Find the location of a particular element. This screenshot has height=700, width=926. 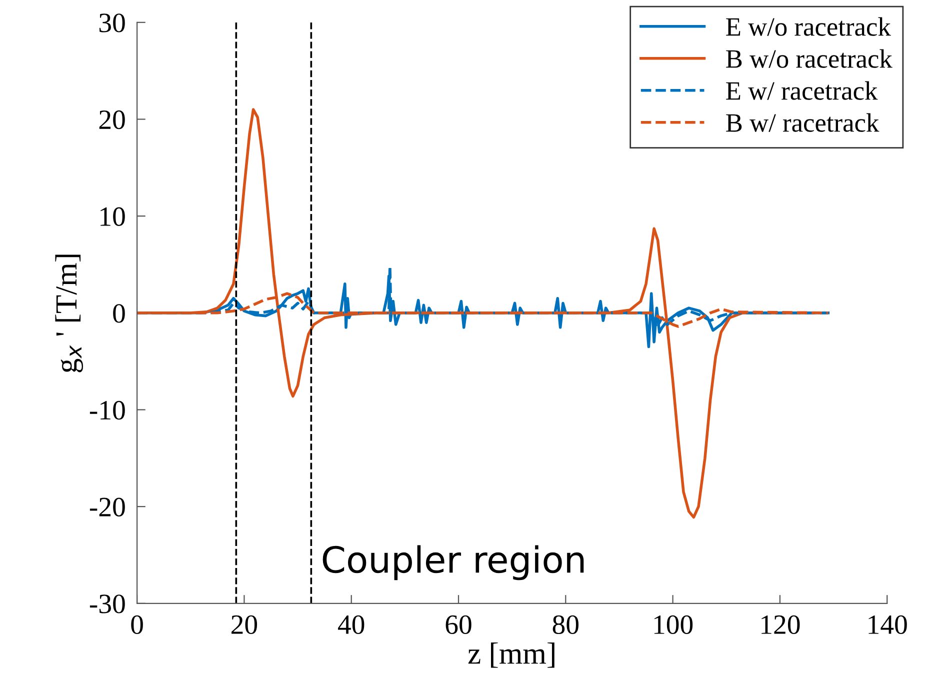

x-tick-label: 80 is located at coordinates (565, 624).